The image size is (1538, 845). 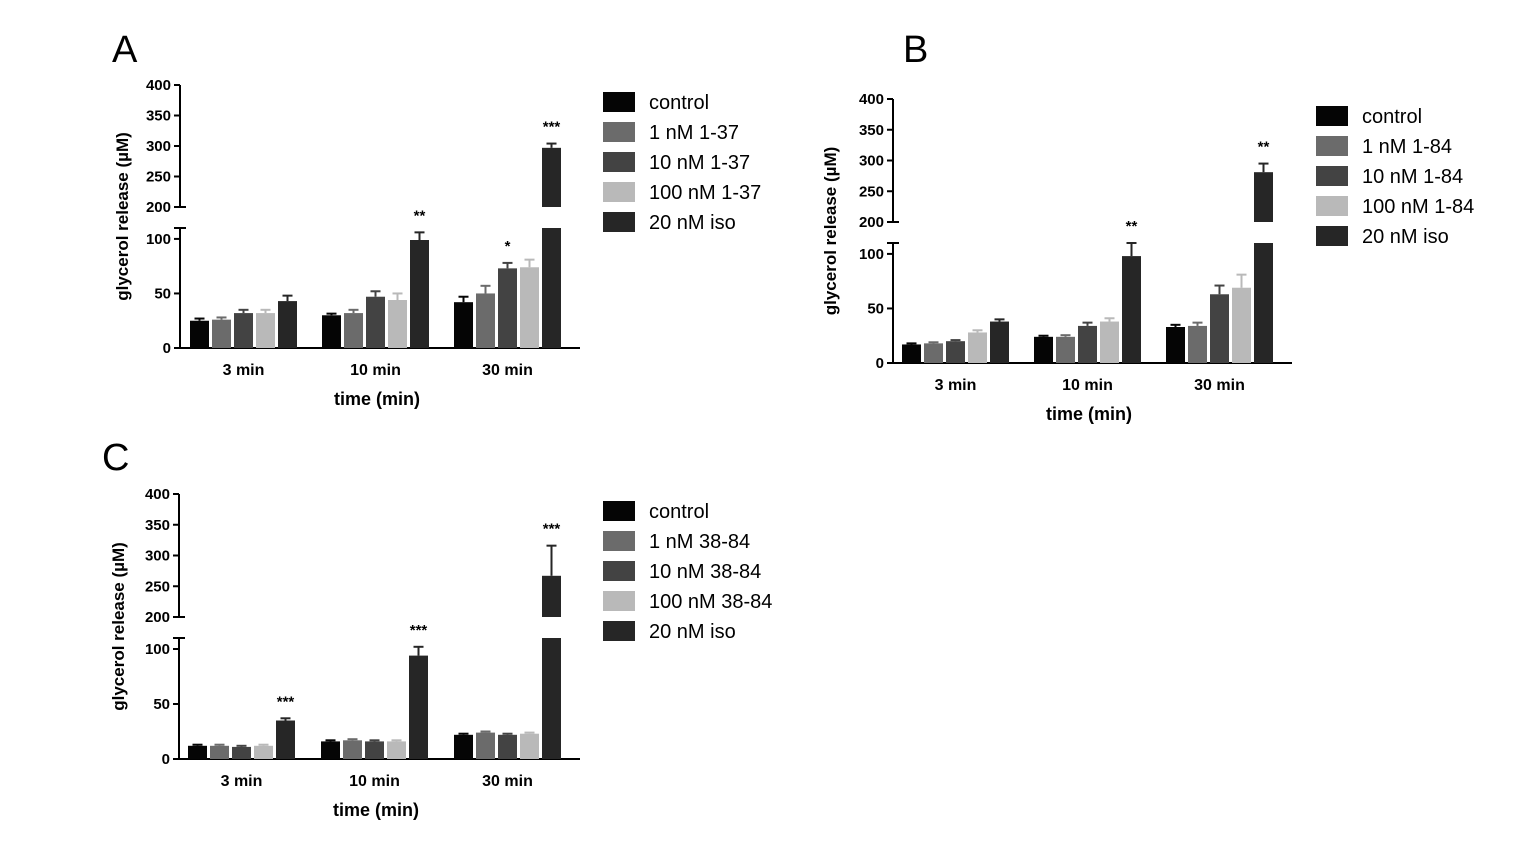 What do you see at coordinates (1407, 147) in the screenshot?
I see `legend-label: 1 nM 1-84` at bounding box center [1407, 147].